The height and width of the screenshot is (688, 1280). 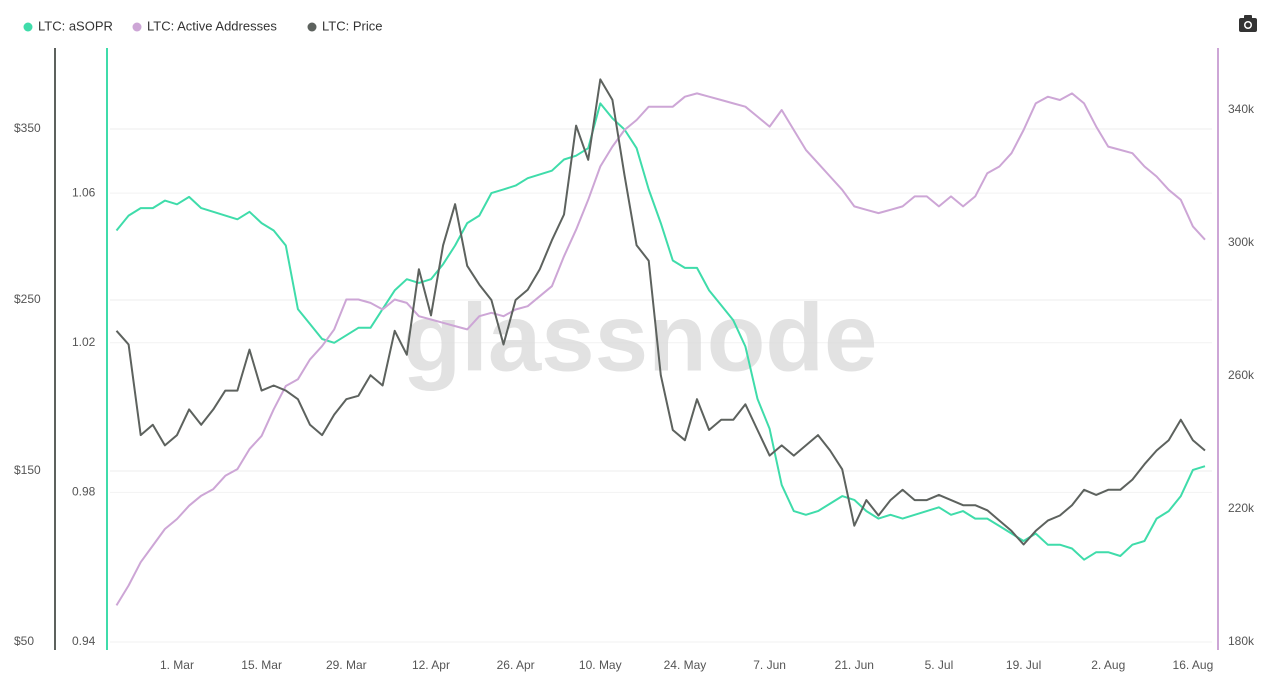 I want to click on addresses-tick-label: 300k, so click(x=1241, y=242).